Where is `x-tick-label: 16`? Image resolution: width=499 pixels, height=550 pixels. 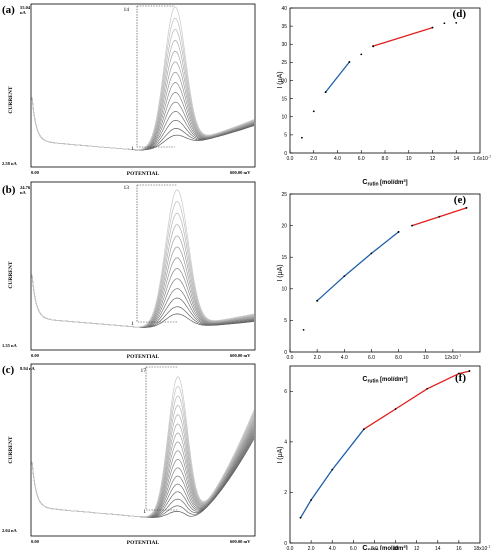
x-tick-label: 16 is located at coordinates (459, 548).